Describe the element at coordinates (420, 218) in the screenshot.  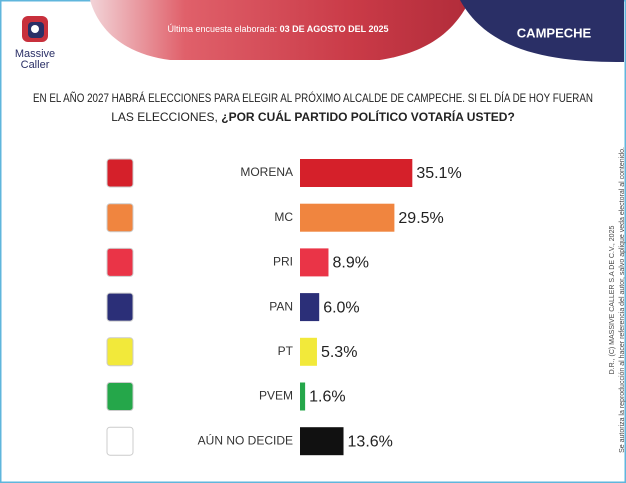
I see `value-label: 29.5%` at that location.